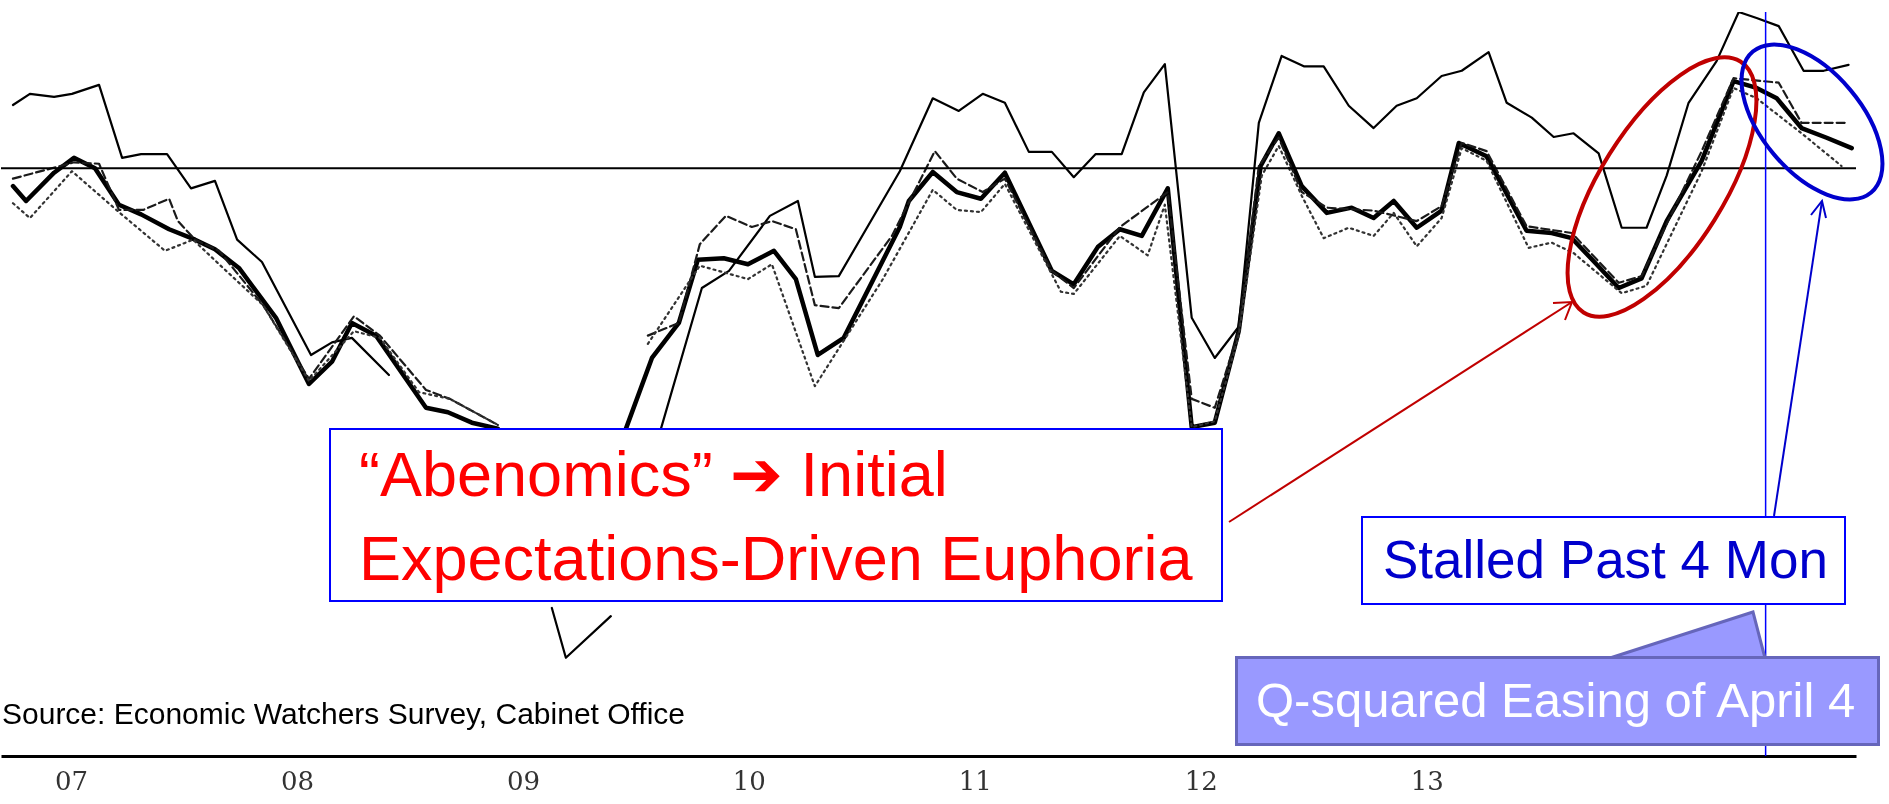  What do you see at coordinates (523, 780) in the screenshot?
I see `x-tick-label: 09` at bounding box center [523, 780].